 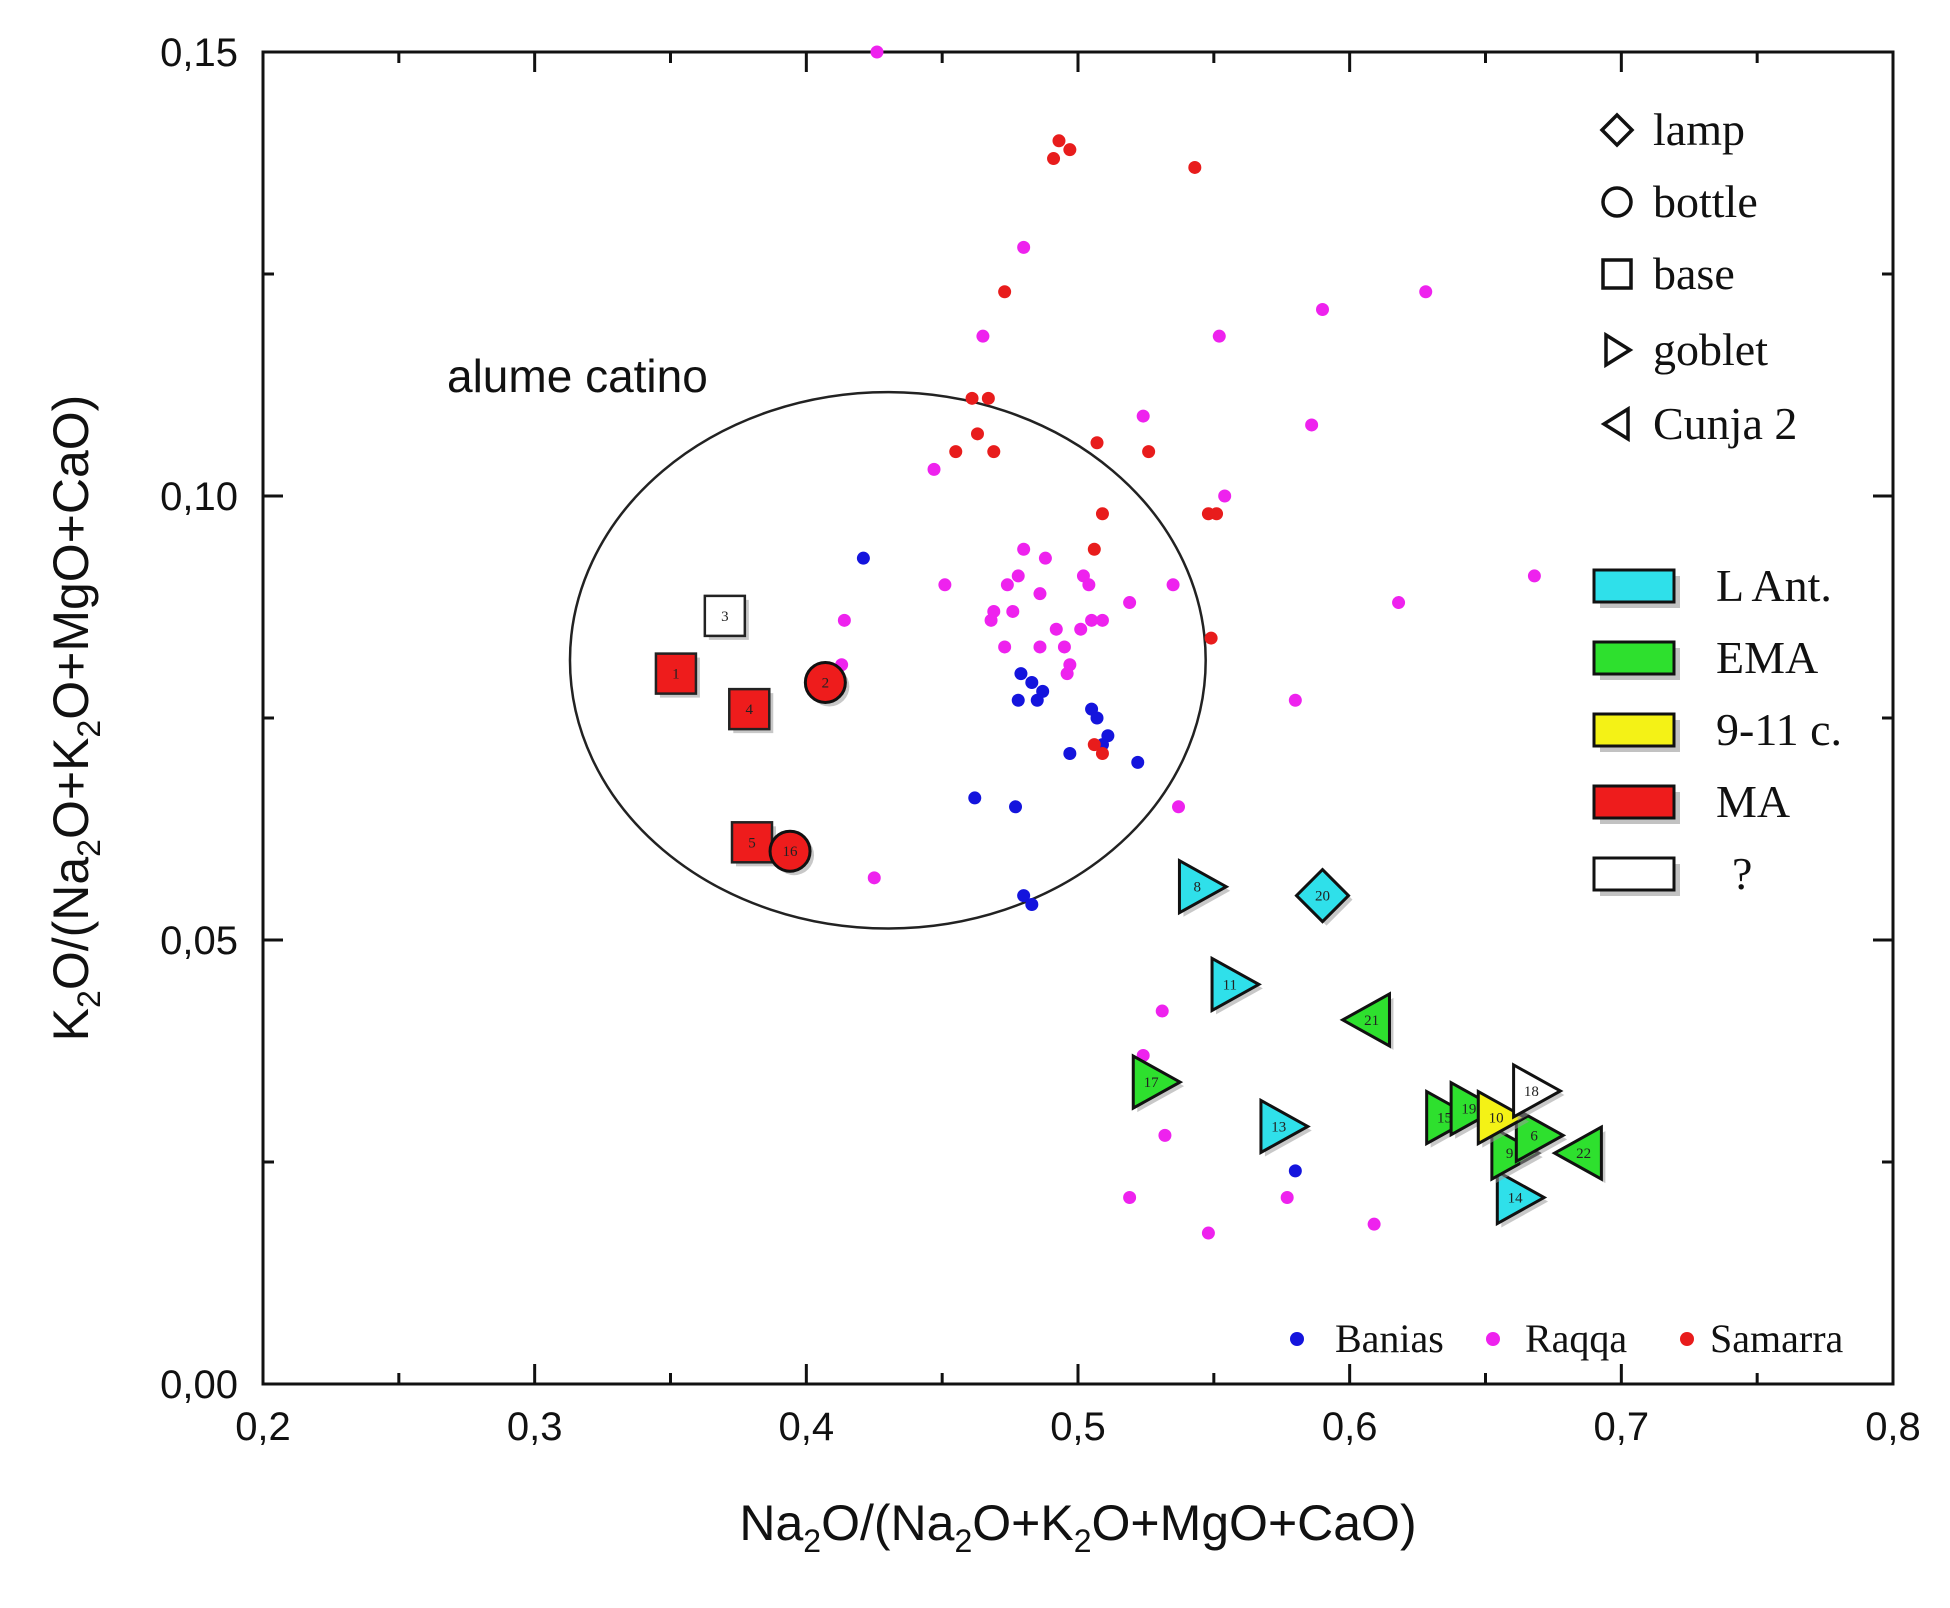 I want to click on sample-label: 8, so click(x=1198, y=888).